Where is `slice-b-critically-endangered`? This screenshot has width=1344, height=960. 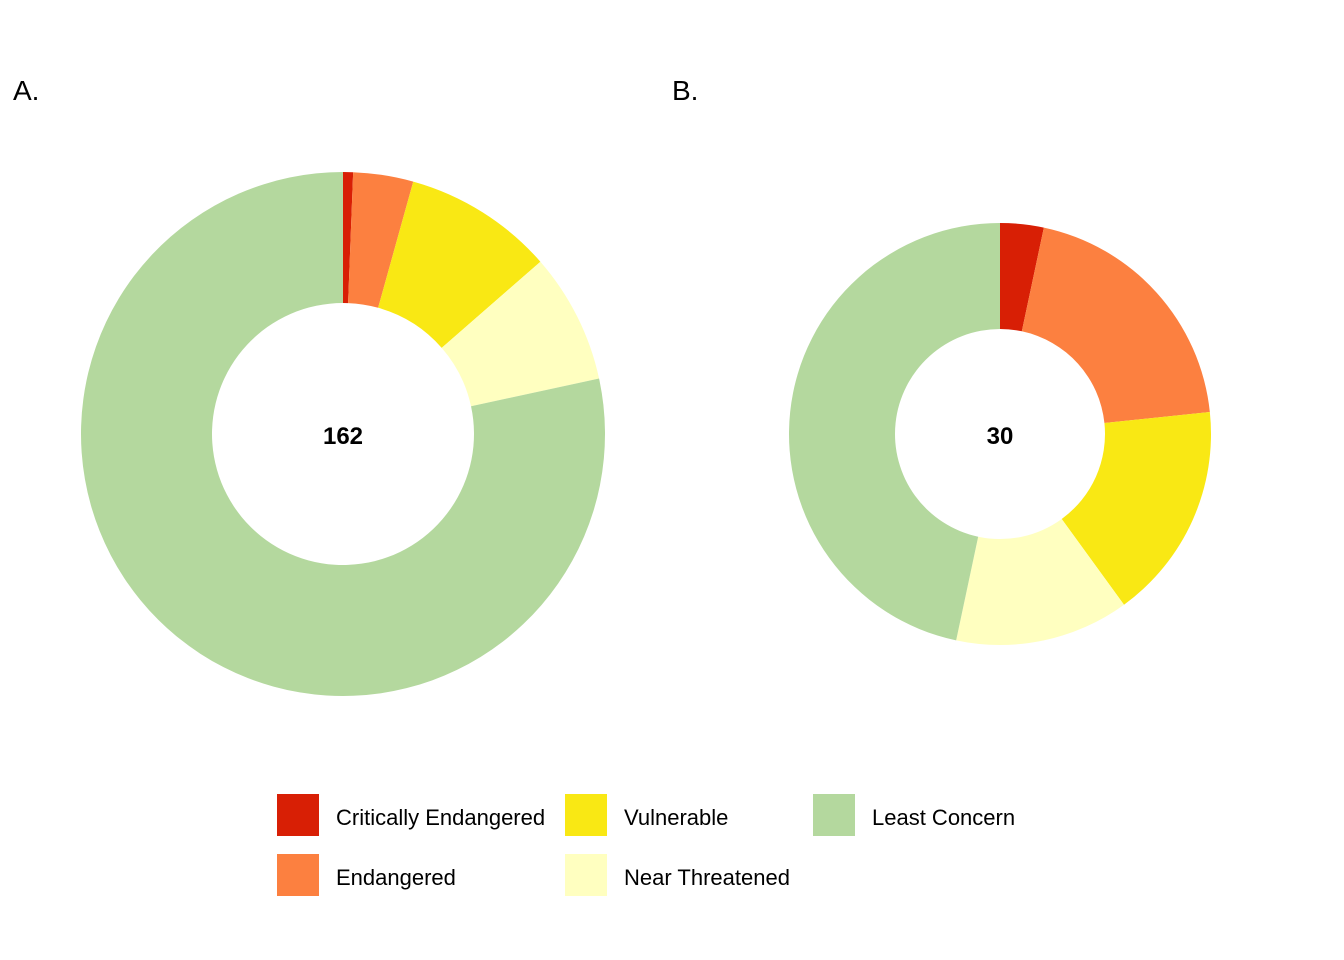 slice-b-critically-endangered is located at coordinates (1022, 277).